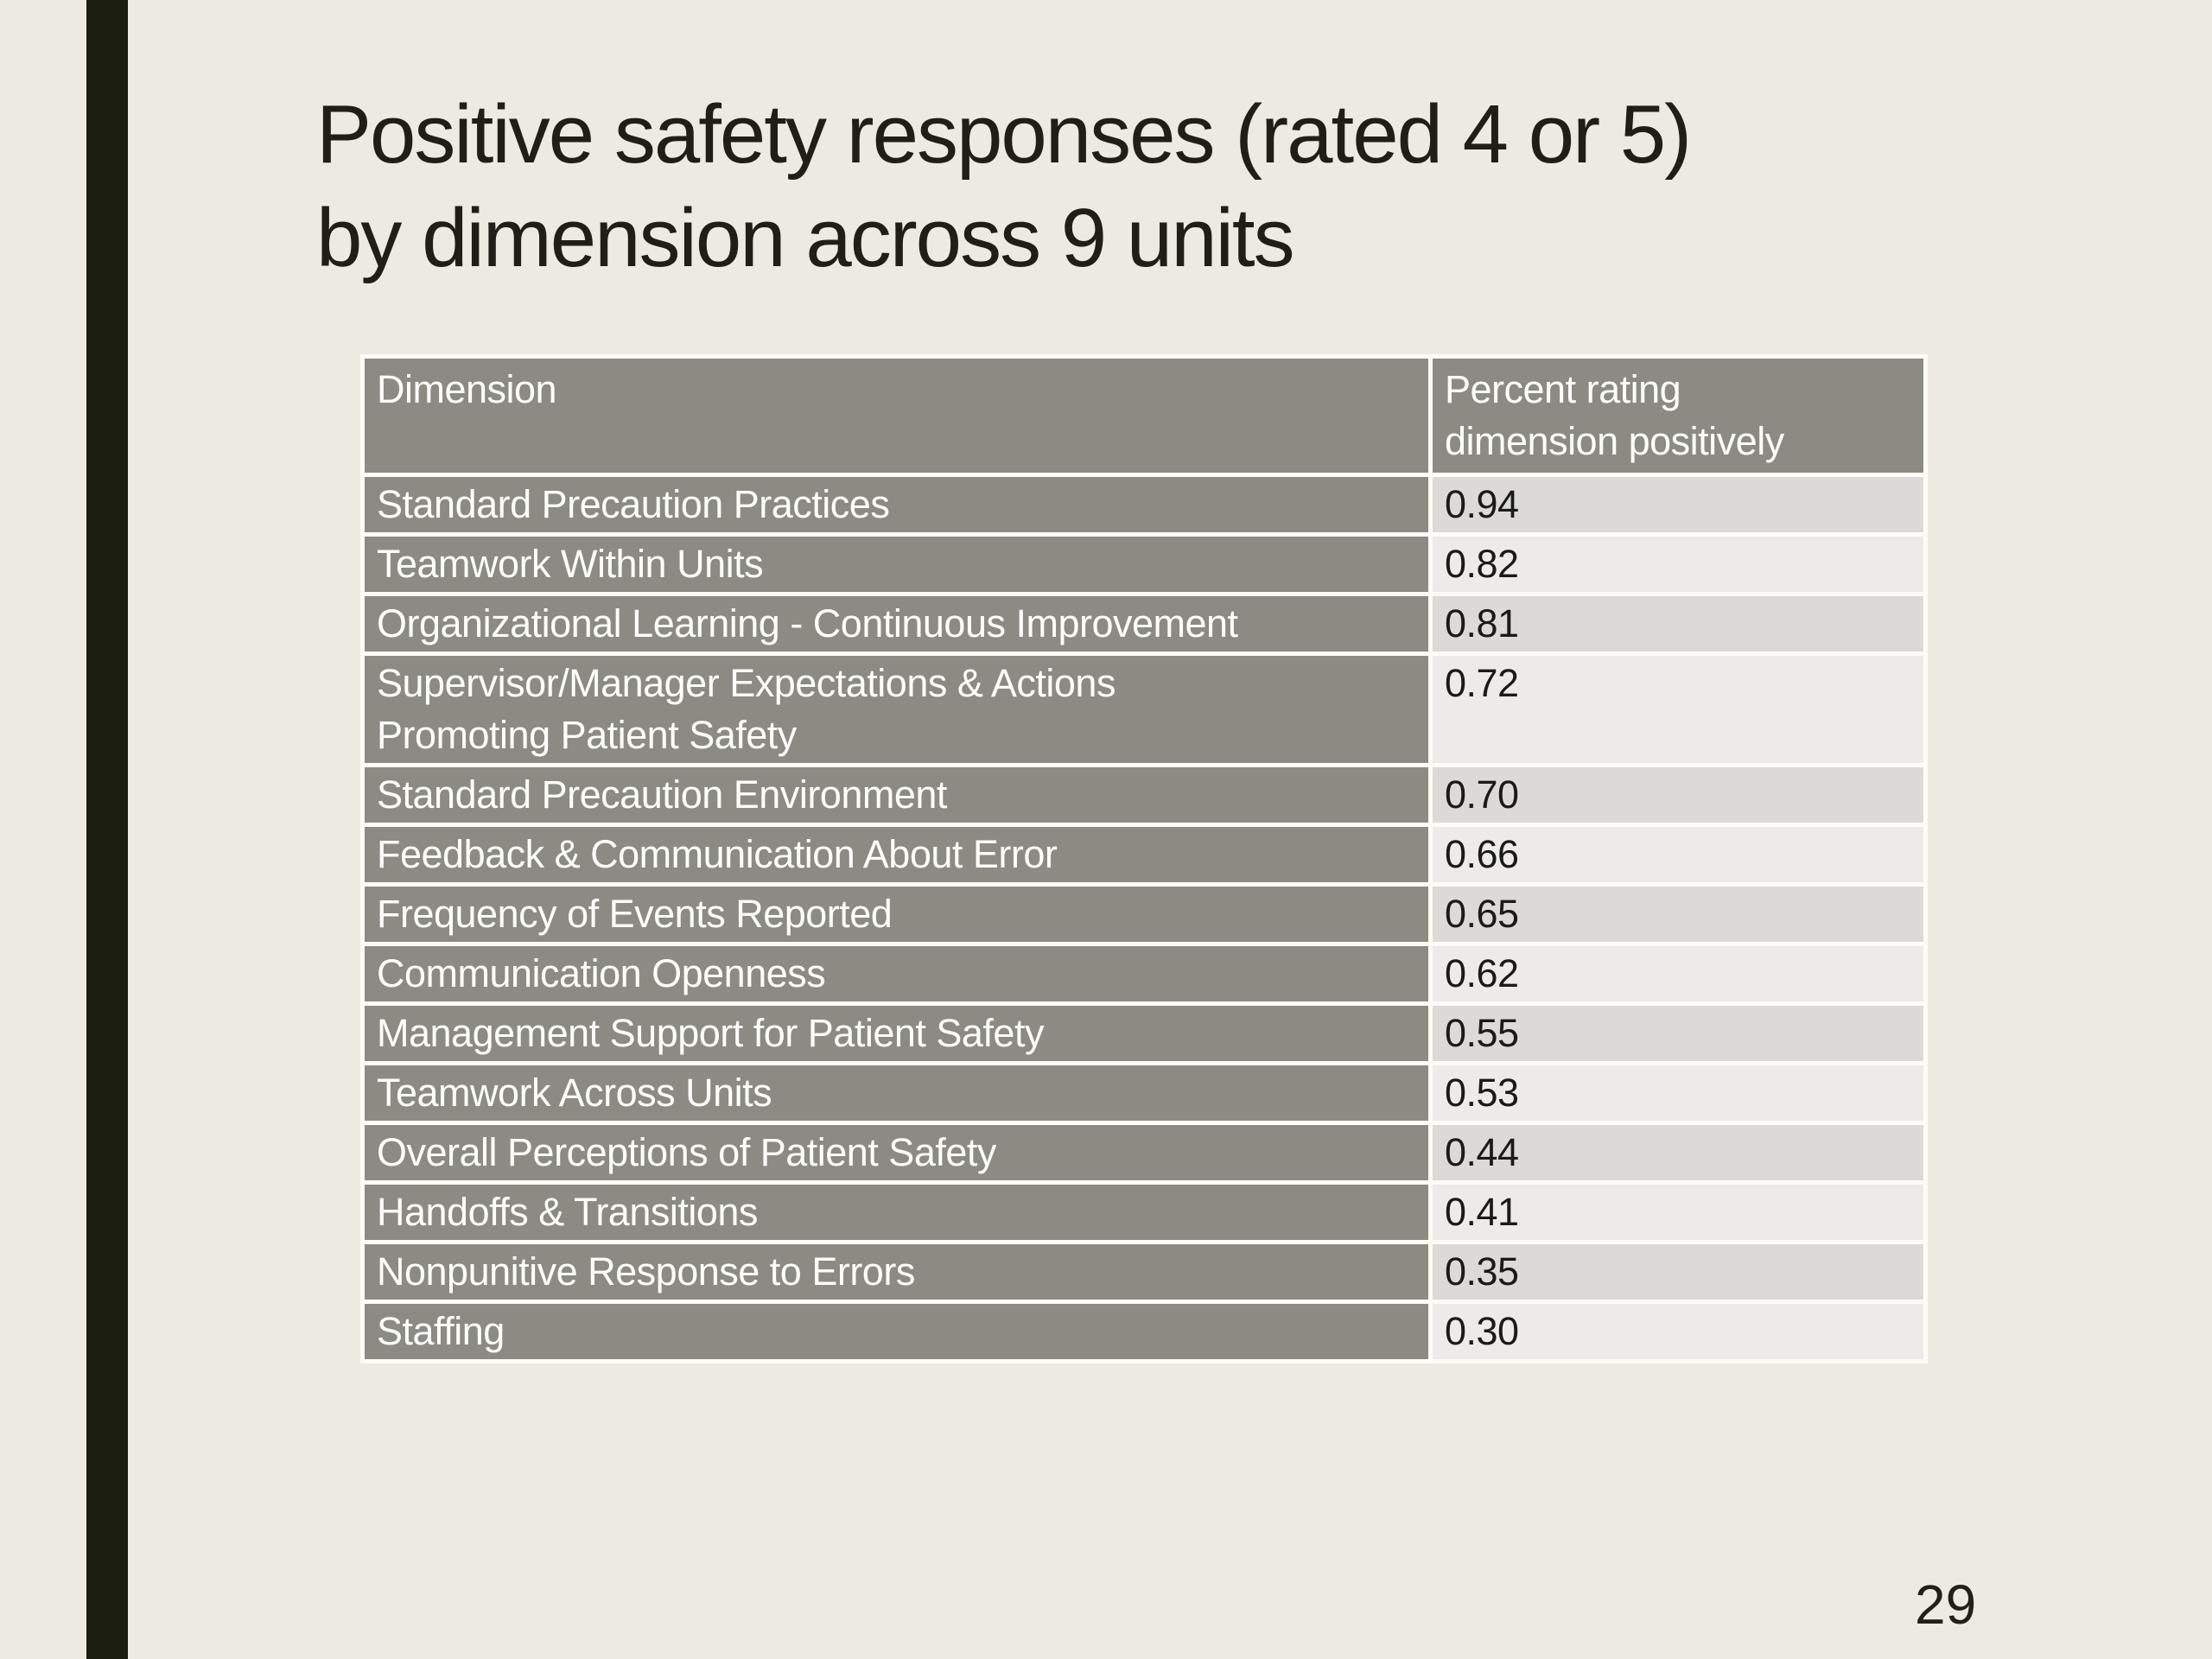 The width and height of the screenshot is (2212, 1659). I want to click on left-accent-bar, so click(107, 829).